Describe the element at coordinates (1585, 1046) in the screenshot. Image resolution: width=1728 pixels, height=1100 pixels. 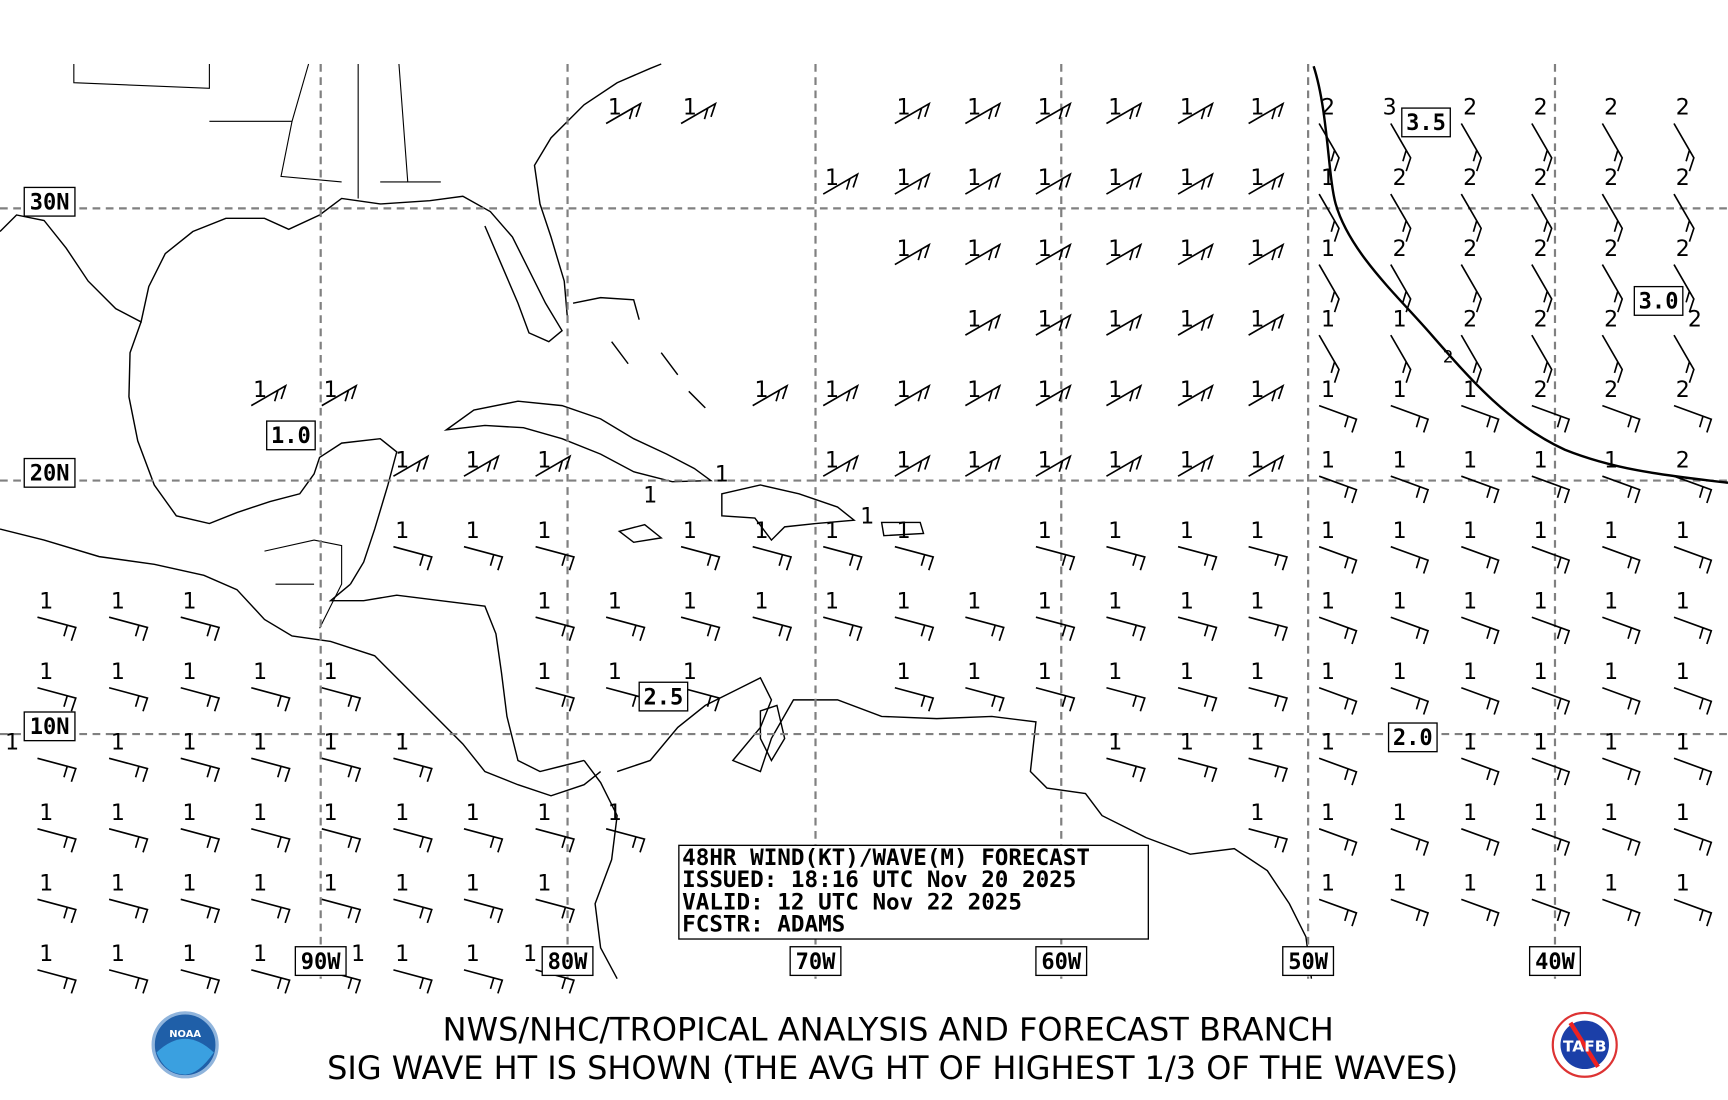
I see `tafb-logo-text: TAFB` at that location.